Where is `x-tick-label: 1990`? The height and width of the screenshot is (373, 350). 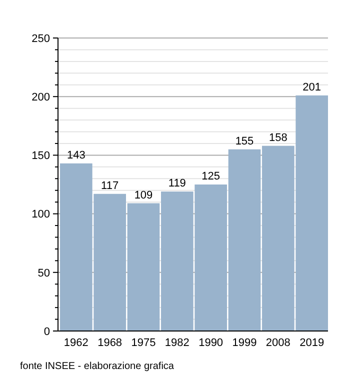
x-tick-label: 1990 is located at coordinates (211, 343).